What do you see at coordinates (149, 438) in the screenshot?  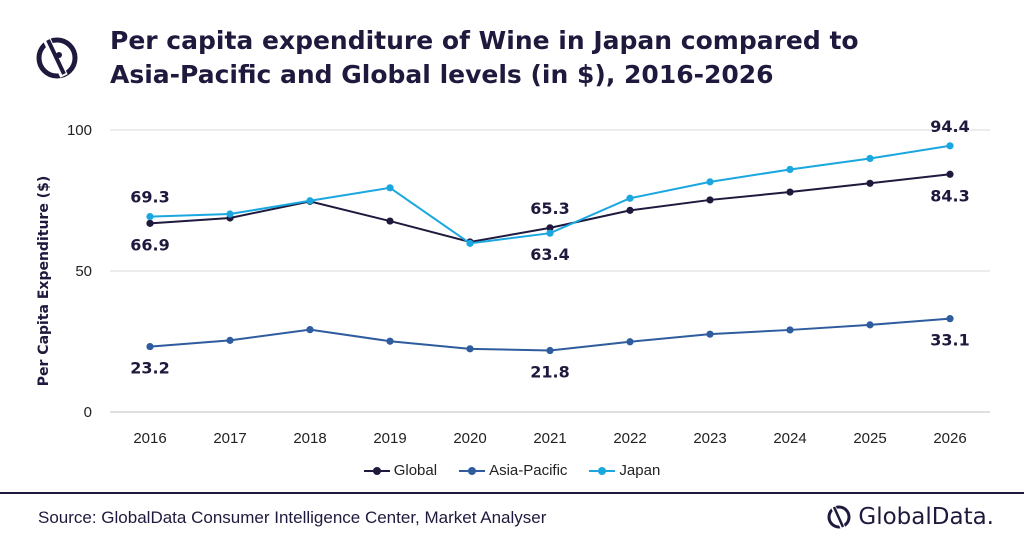 I see `x-tick-label: 2016` at bounding box center [149, 438].